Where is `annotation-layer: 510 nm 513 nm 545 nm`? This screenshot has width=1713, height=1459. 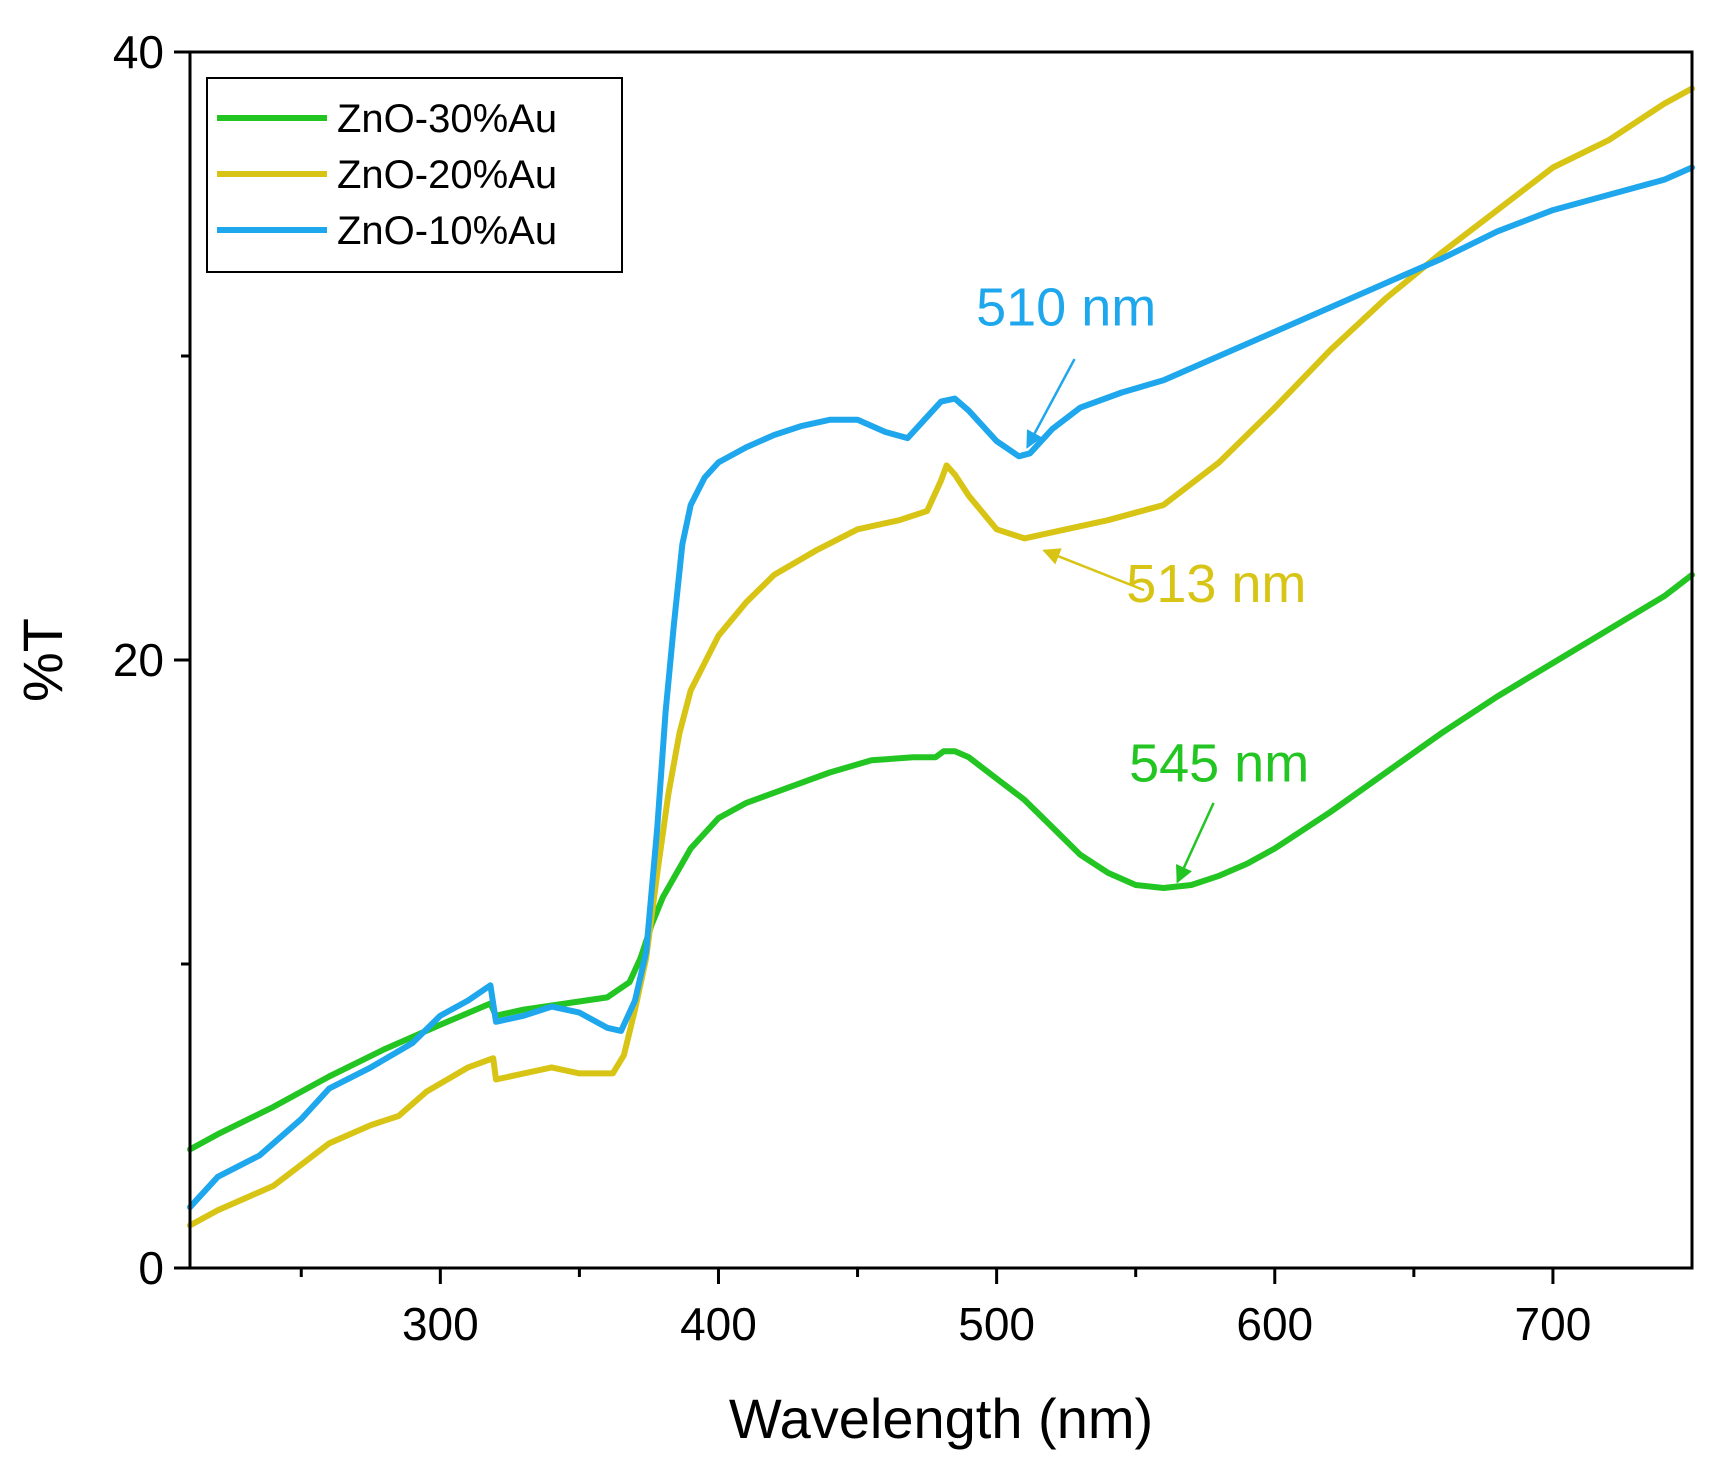
annotation-layer: 510 nm 513 nm 545 nm is located at coordinates (1142, 581).